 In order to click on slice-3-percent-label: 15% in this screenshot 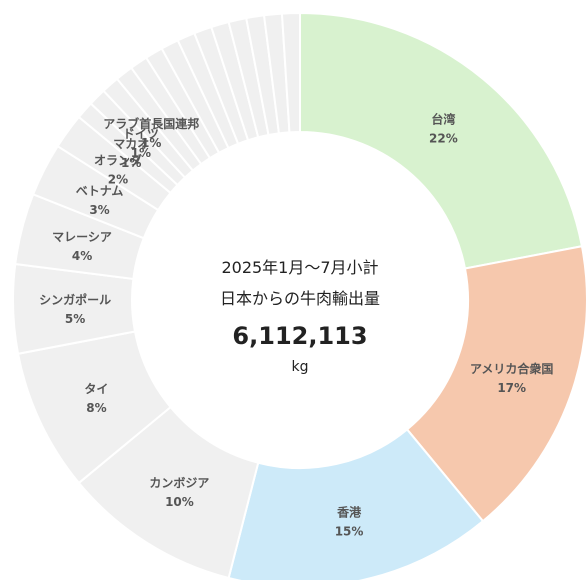, I will do `click(349, 532)`.